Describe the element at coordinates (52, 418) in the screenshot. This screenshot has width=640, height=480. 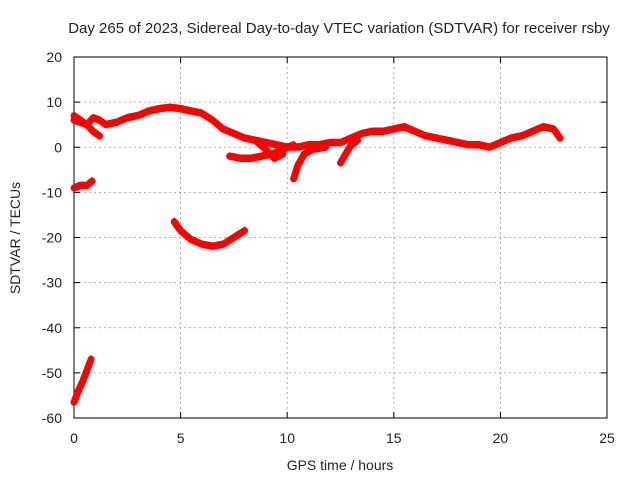
I see `y-tick-label: -60` at that location.